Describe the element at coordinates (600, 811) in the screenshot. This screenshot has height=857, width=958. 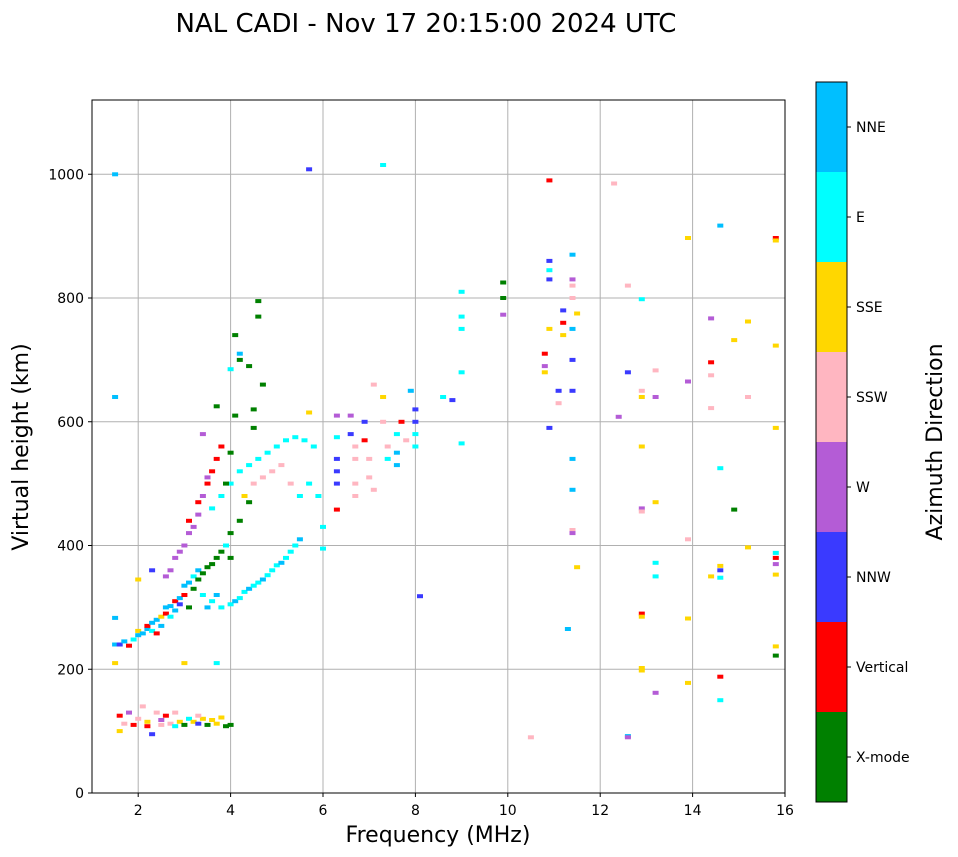
I see `x-tick-label: 12` at that location.